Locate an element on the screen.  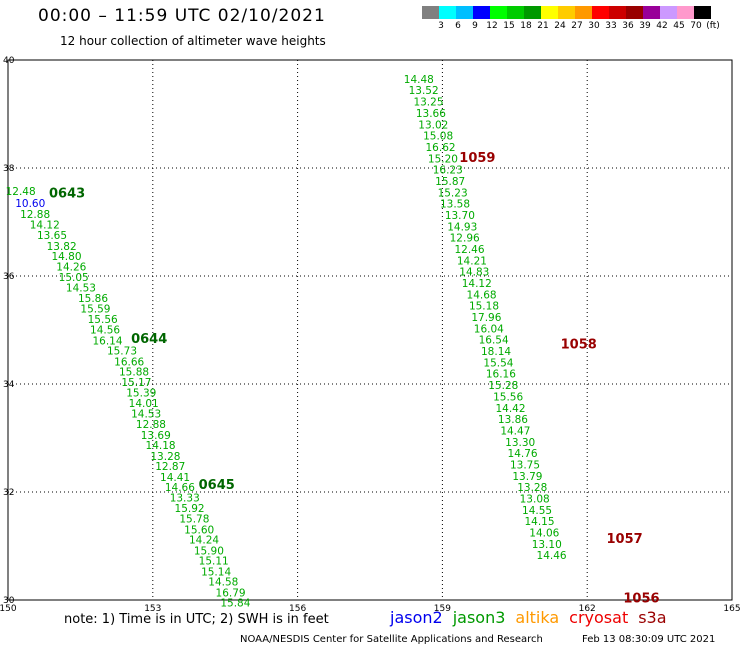
data-point-label: 13.08 is located at coordinates (535, 499).